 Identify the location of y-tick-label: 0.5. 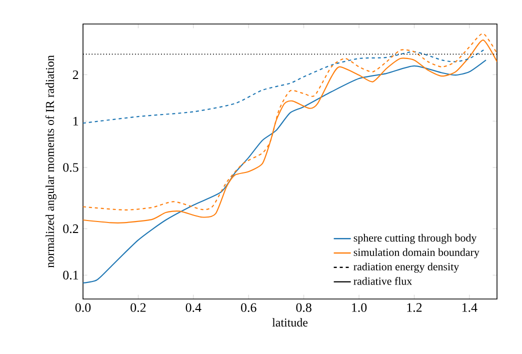
(70, 167).